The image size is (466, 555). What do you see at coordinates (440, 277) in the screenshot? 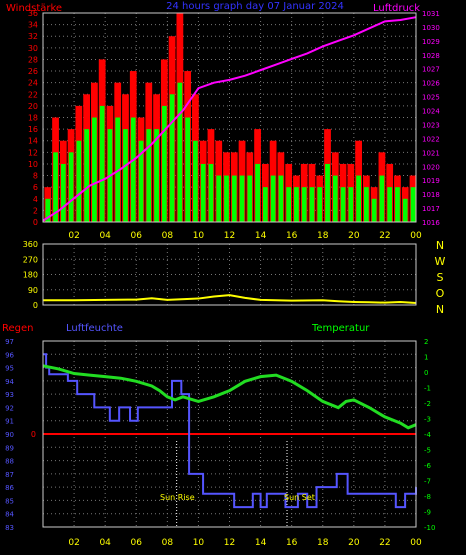
I see `compass-label: S` at bounding box center [440, 277].